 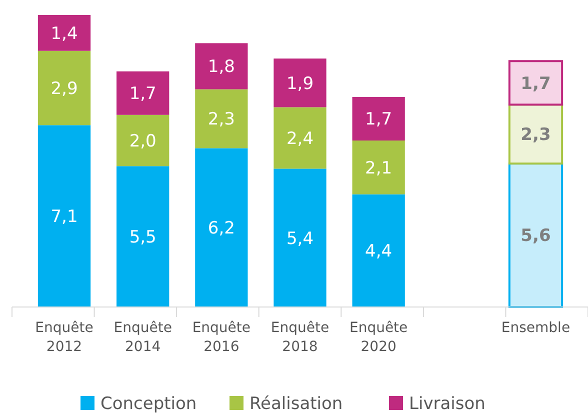 I want to click on data-label: 4,4, so click(x=378, y=252).